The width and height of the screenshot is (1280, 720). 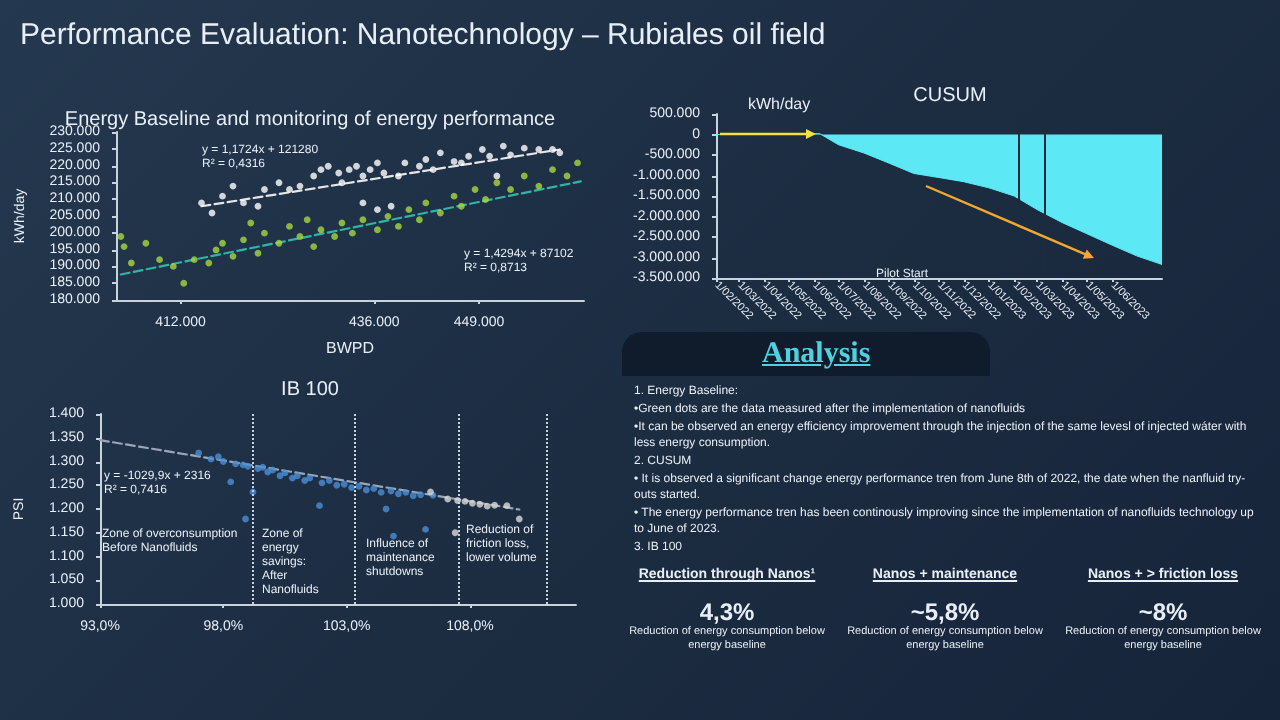 I want to click on text: 4,3%, so click(x=727, y=612).